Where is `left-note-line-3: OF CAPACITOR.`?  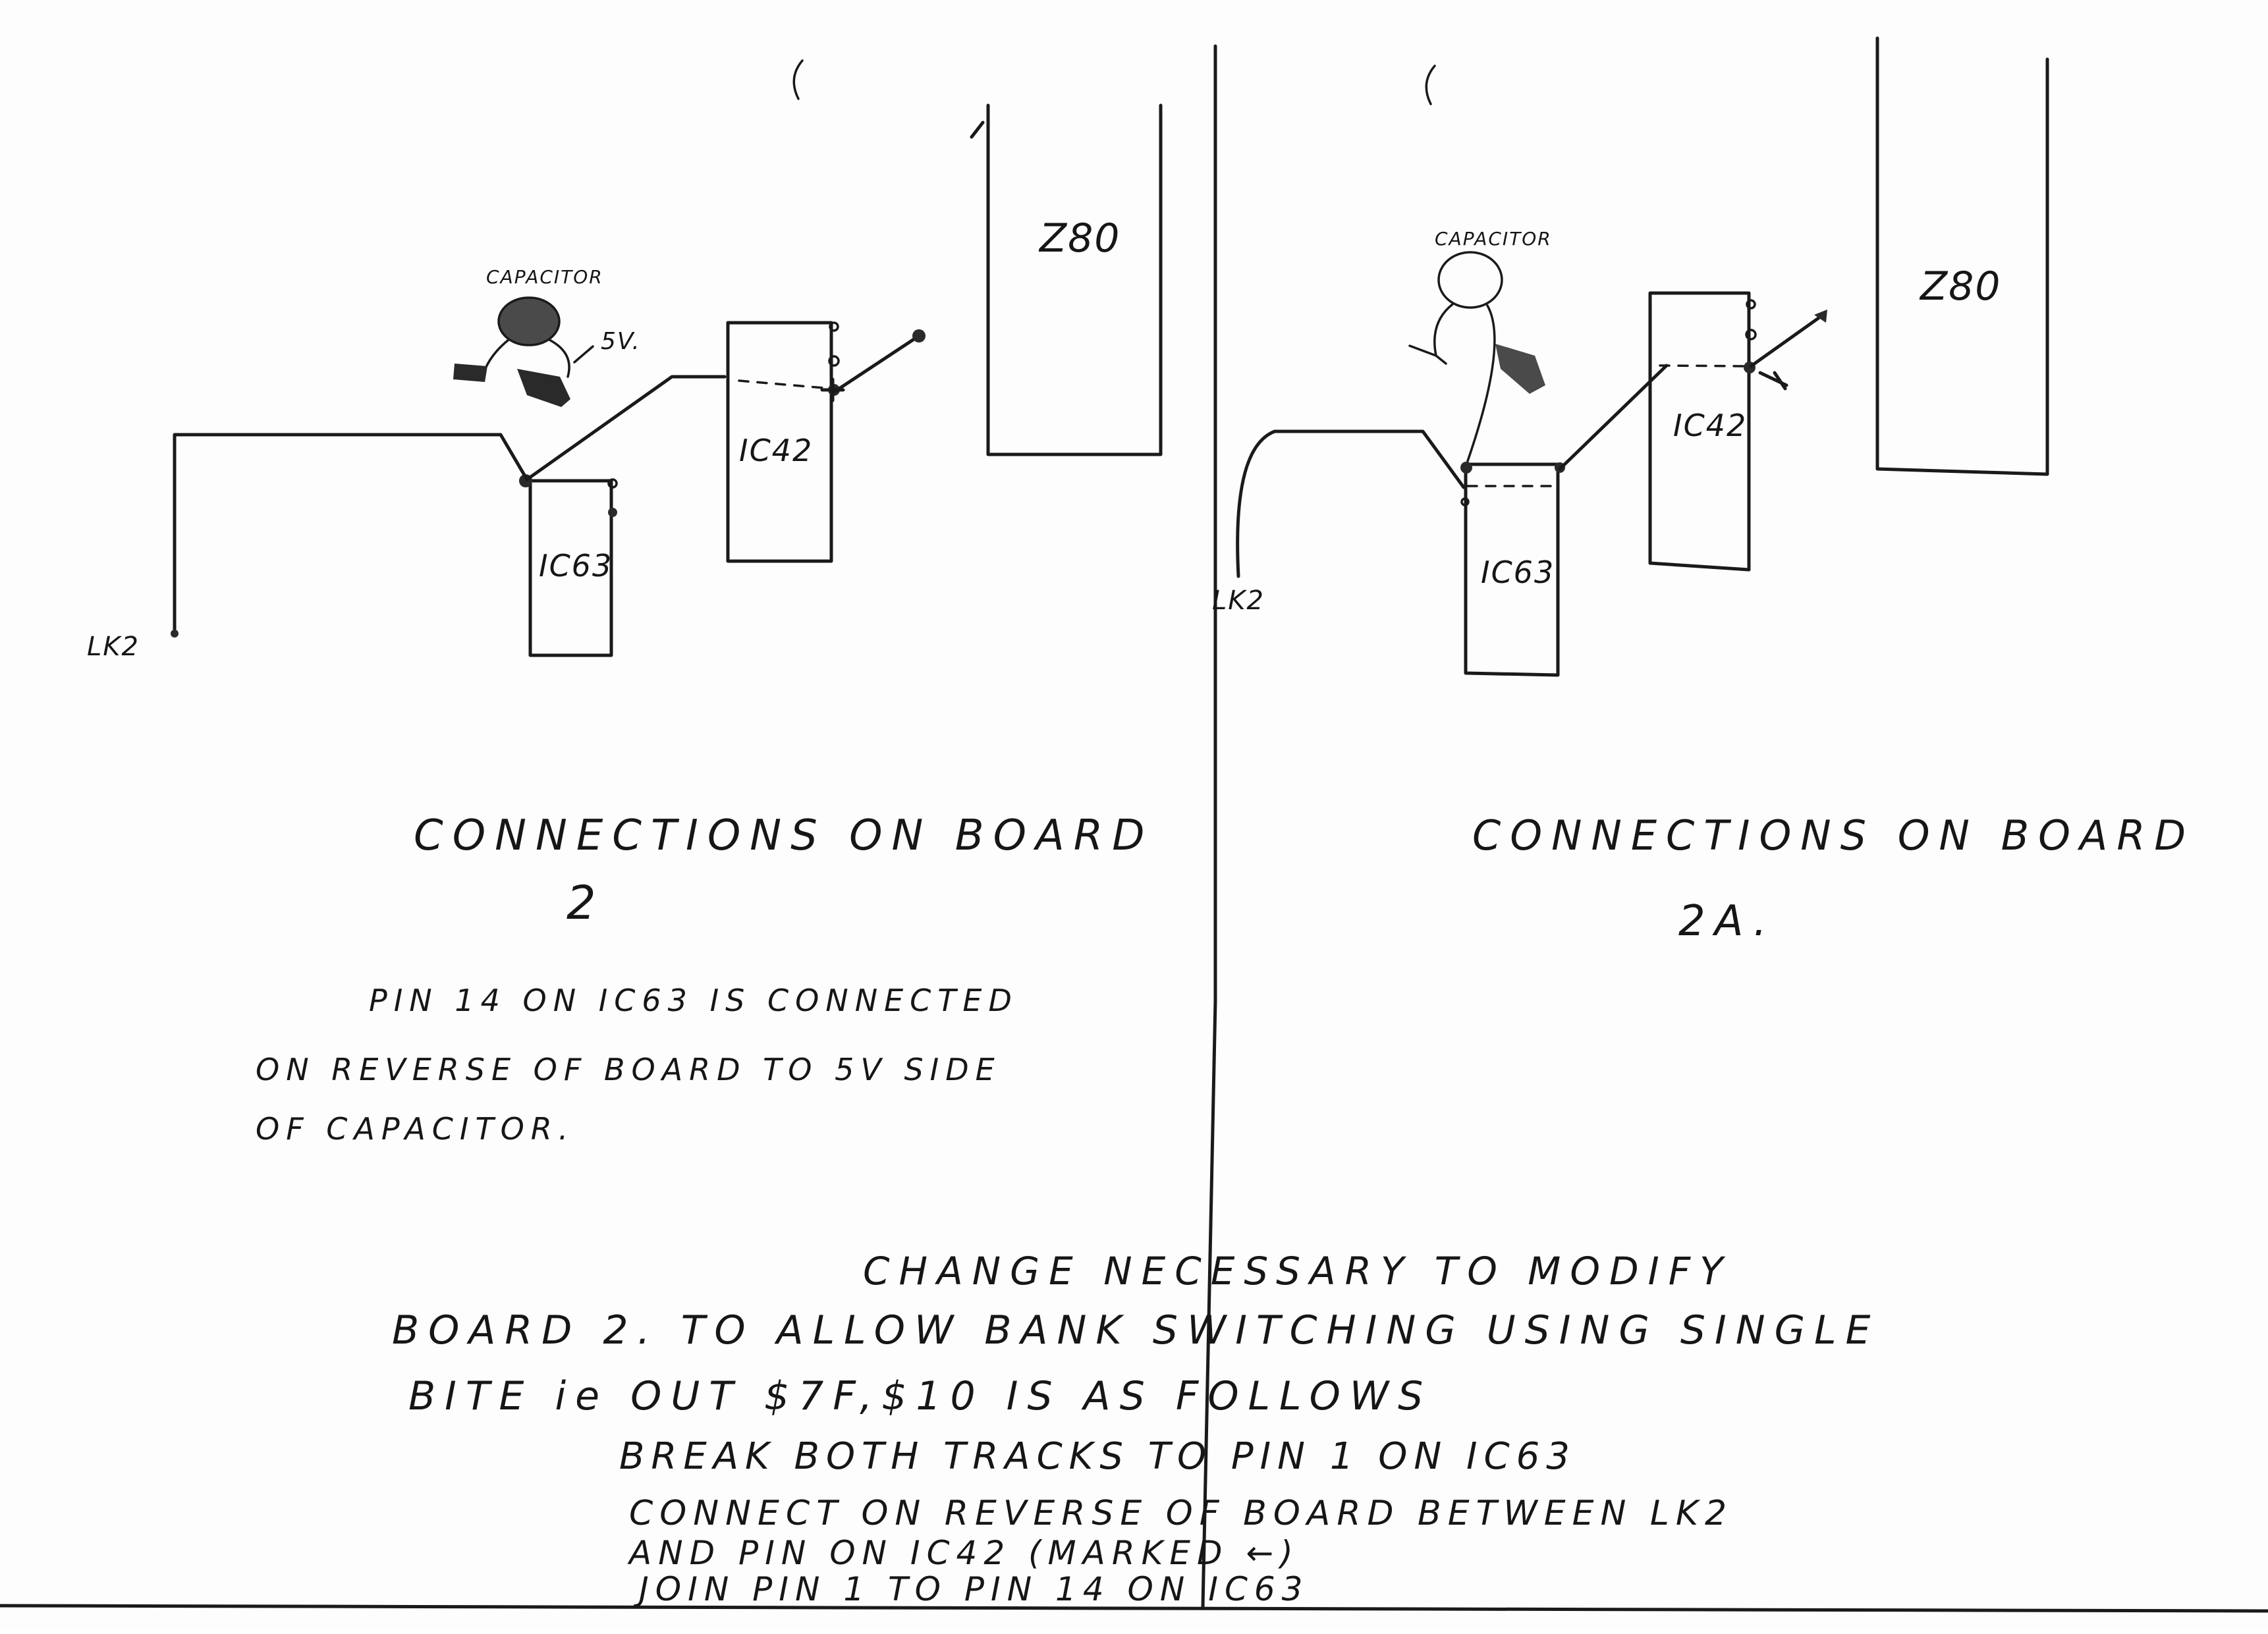 left-note-line-3: OF CAPACITOR. is located at coordinates (415, 1129).